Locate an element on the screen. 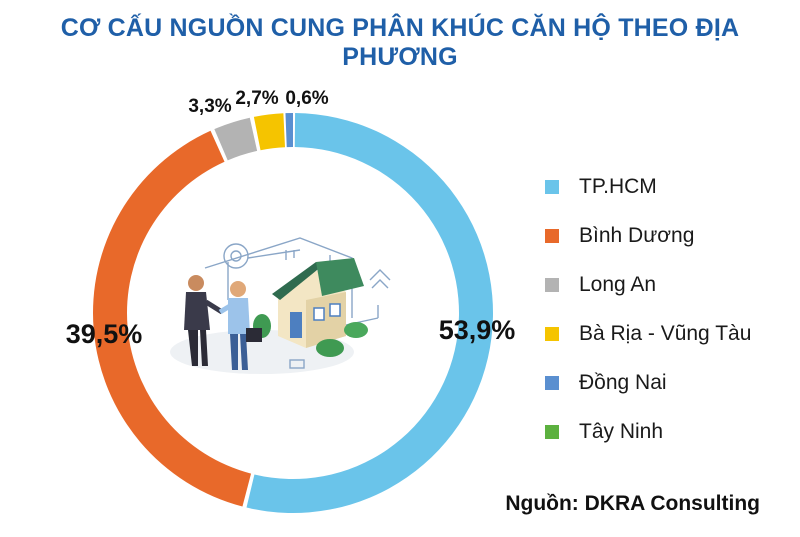 The width and height of the screenshot is (800, 537). legend-label: Tây Ninh is located at coordinates (621, 431).